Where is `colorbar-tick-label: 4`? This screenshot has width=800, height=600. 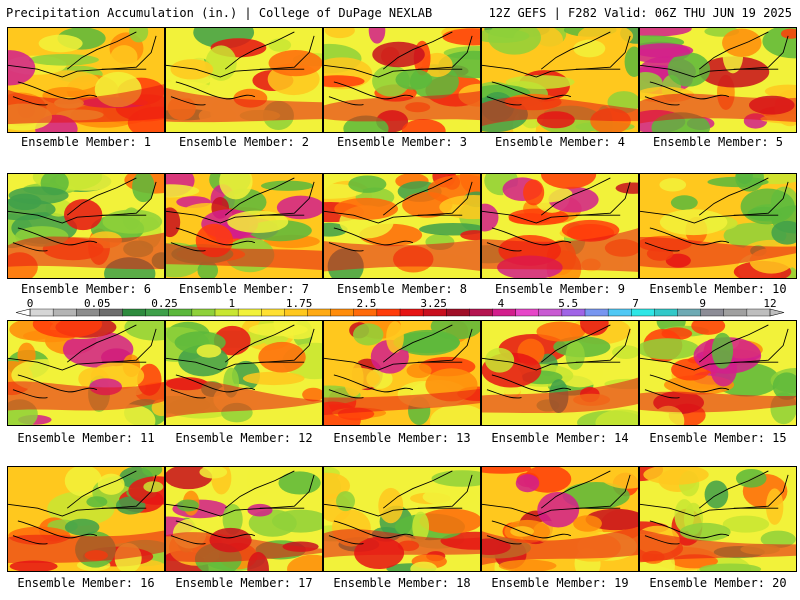
colorbar-tick-label: 4 is located at coordinates (501, 303).